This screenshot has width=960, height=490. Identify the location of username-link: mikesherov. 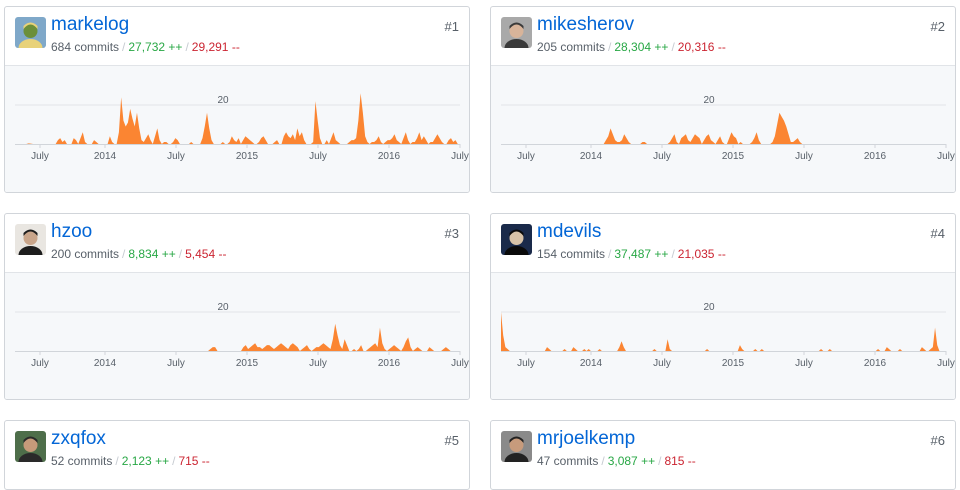
(586, 24).